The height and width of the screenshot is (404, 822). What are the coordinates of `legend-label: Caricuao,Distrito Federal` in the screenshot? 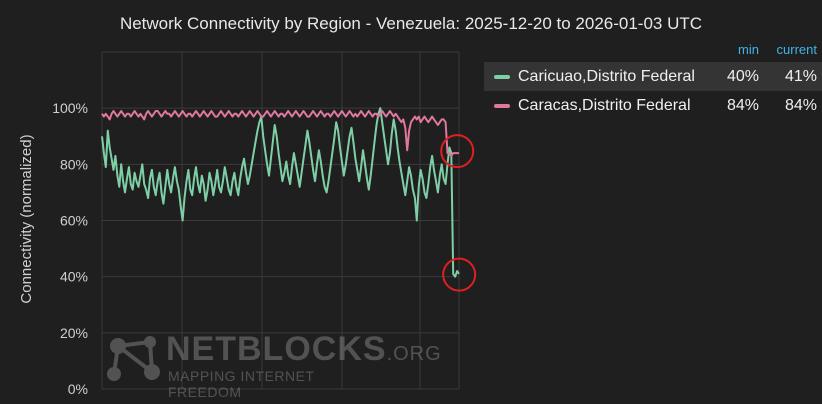 It's located at (606, 76).